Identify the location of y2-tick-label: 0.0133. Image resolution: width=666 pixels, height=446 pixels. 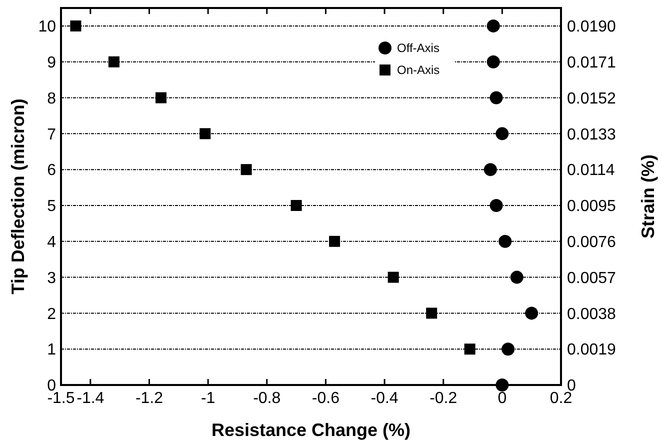
(591, 135).